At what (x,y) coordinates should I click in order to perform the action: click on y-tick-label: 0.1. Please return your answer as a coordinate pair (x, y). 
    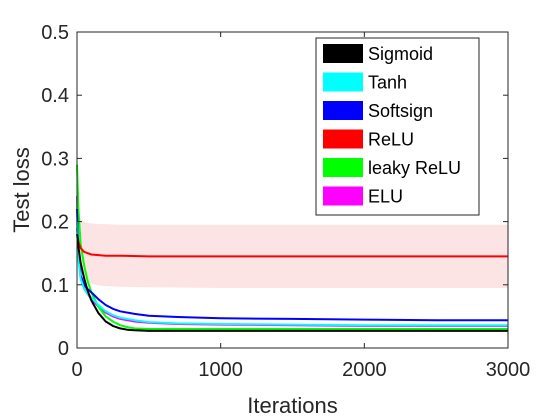
    Looking at the image, I should click on (55, 286).